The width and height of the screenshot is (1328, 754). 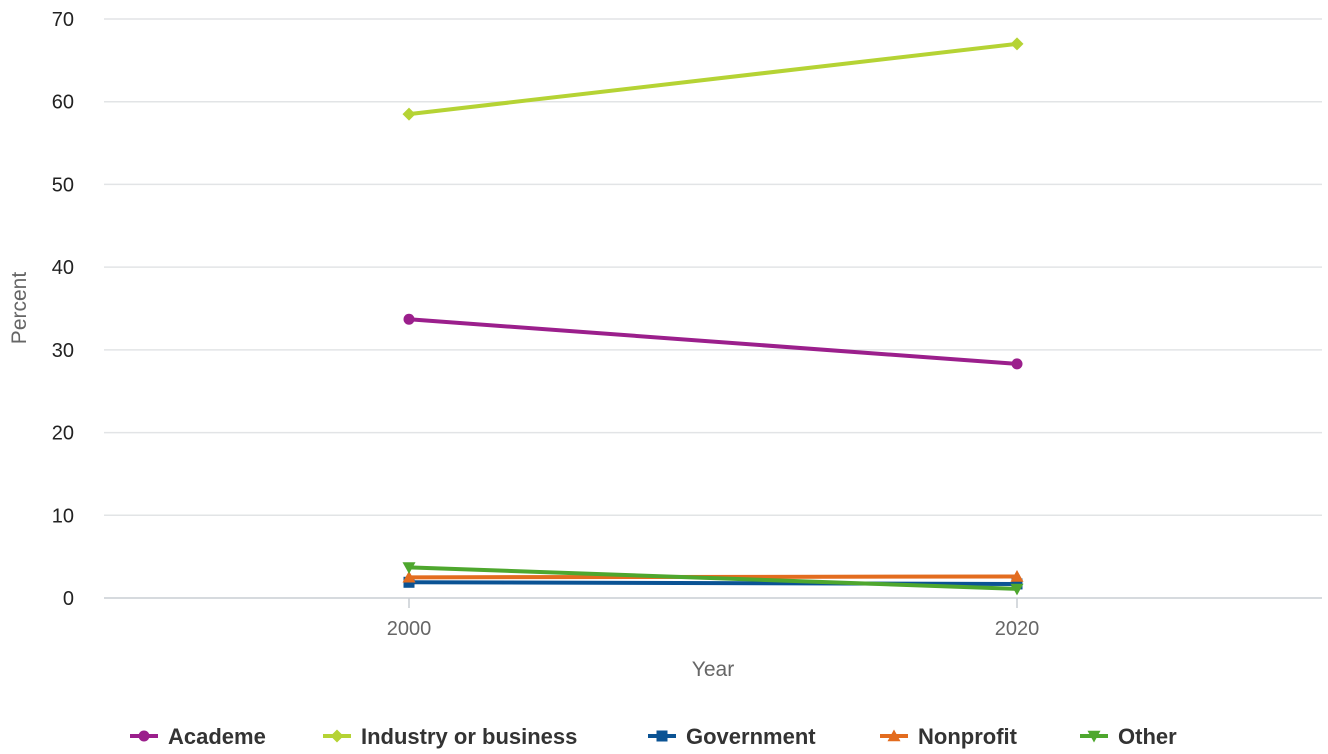 I want to click on legend-item-industry-or-business: Industry or business, so click(x=450, y=736).